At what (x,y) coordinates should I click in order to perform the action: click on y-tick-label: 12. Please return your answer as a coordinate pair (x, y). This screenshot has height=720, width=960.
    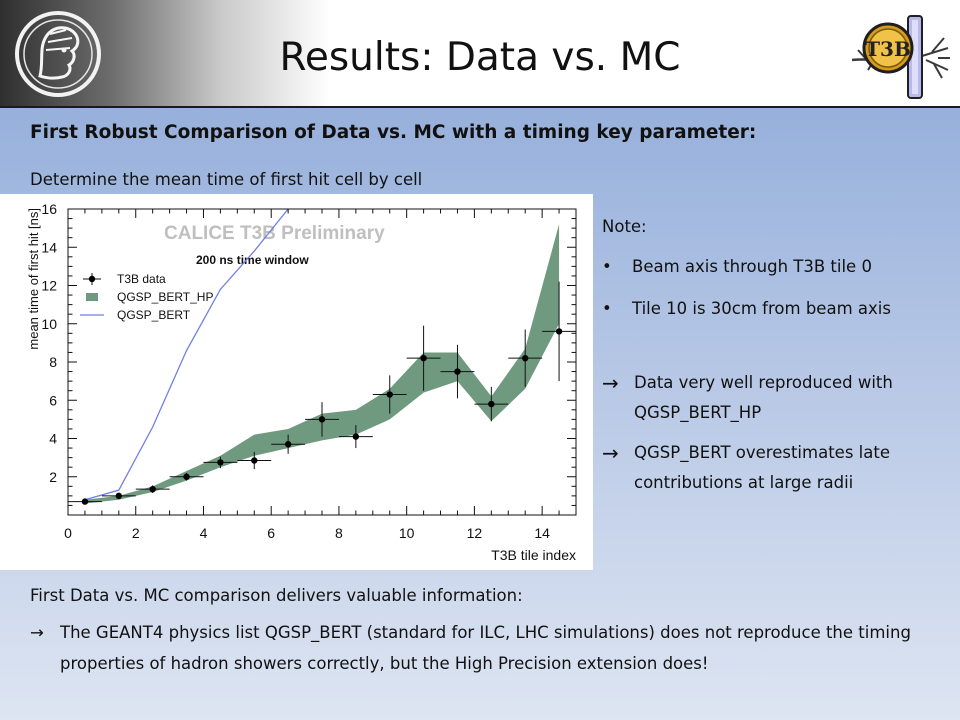
    Looking at the image, I should click on (49, 286).